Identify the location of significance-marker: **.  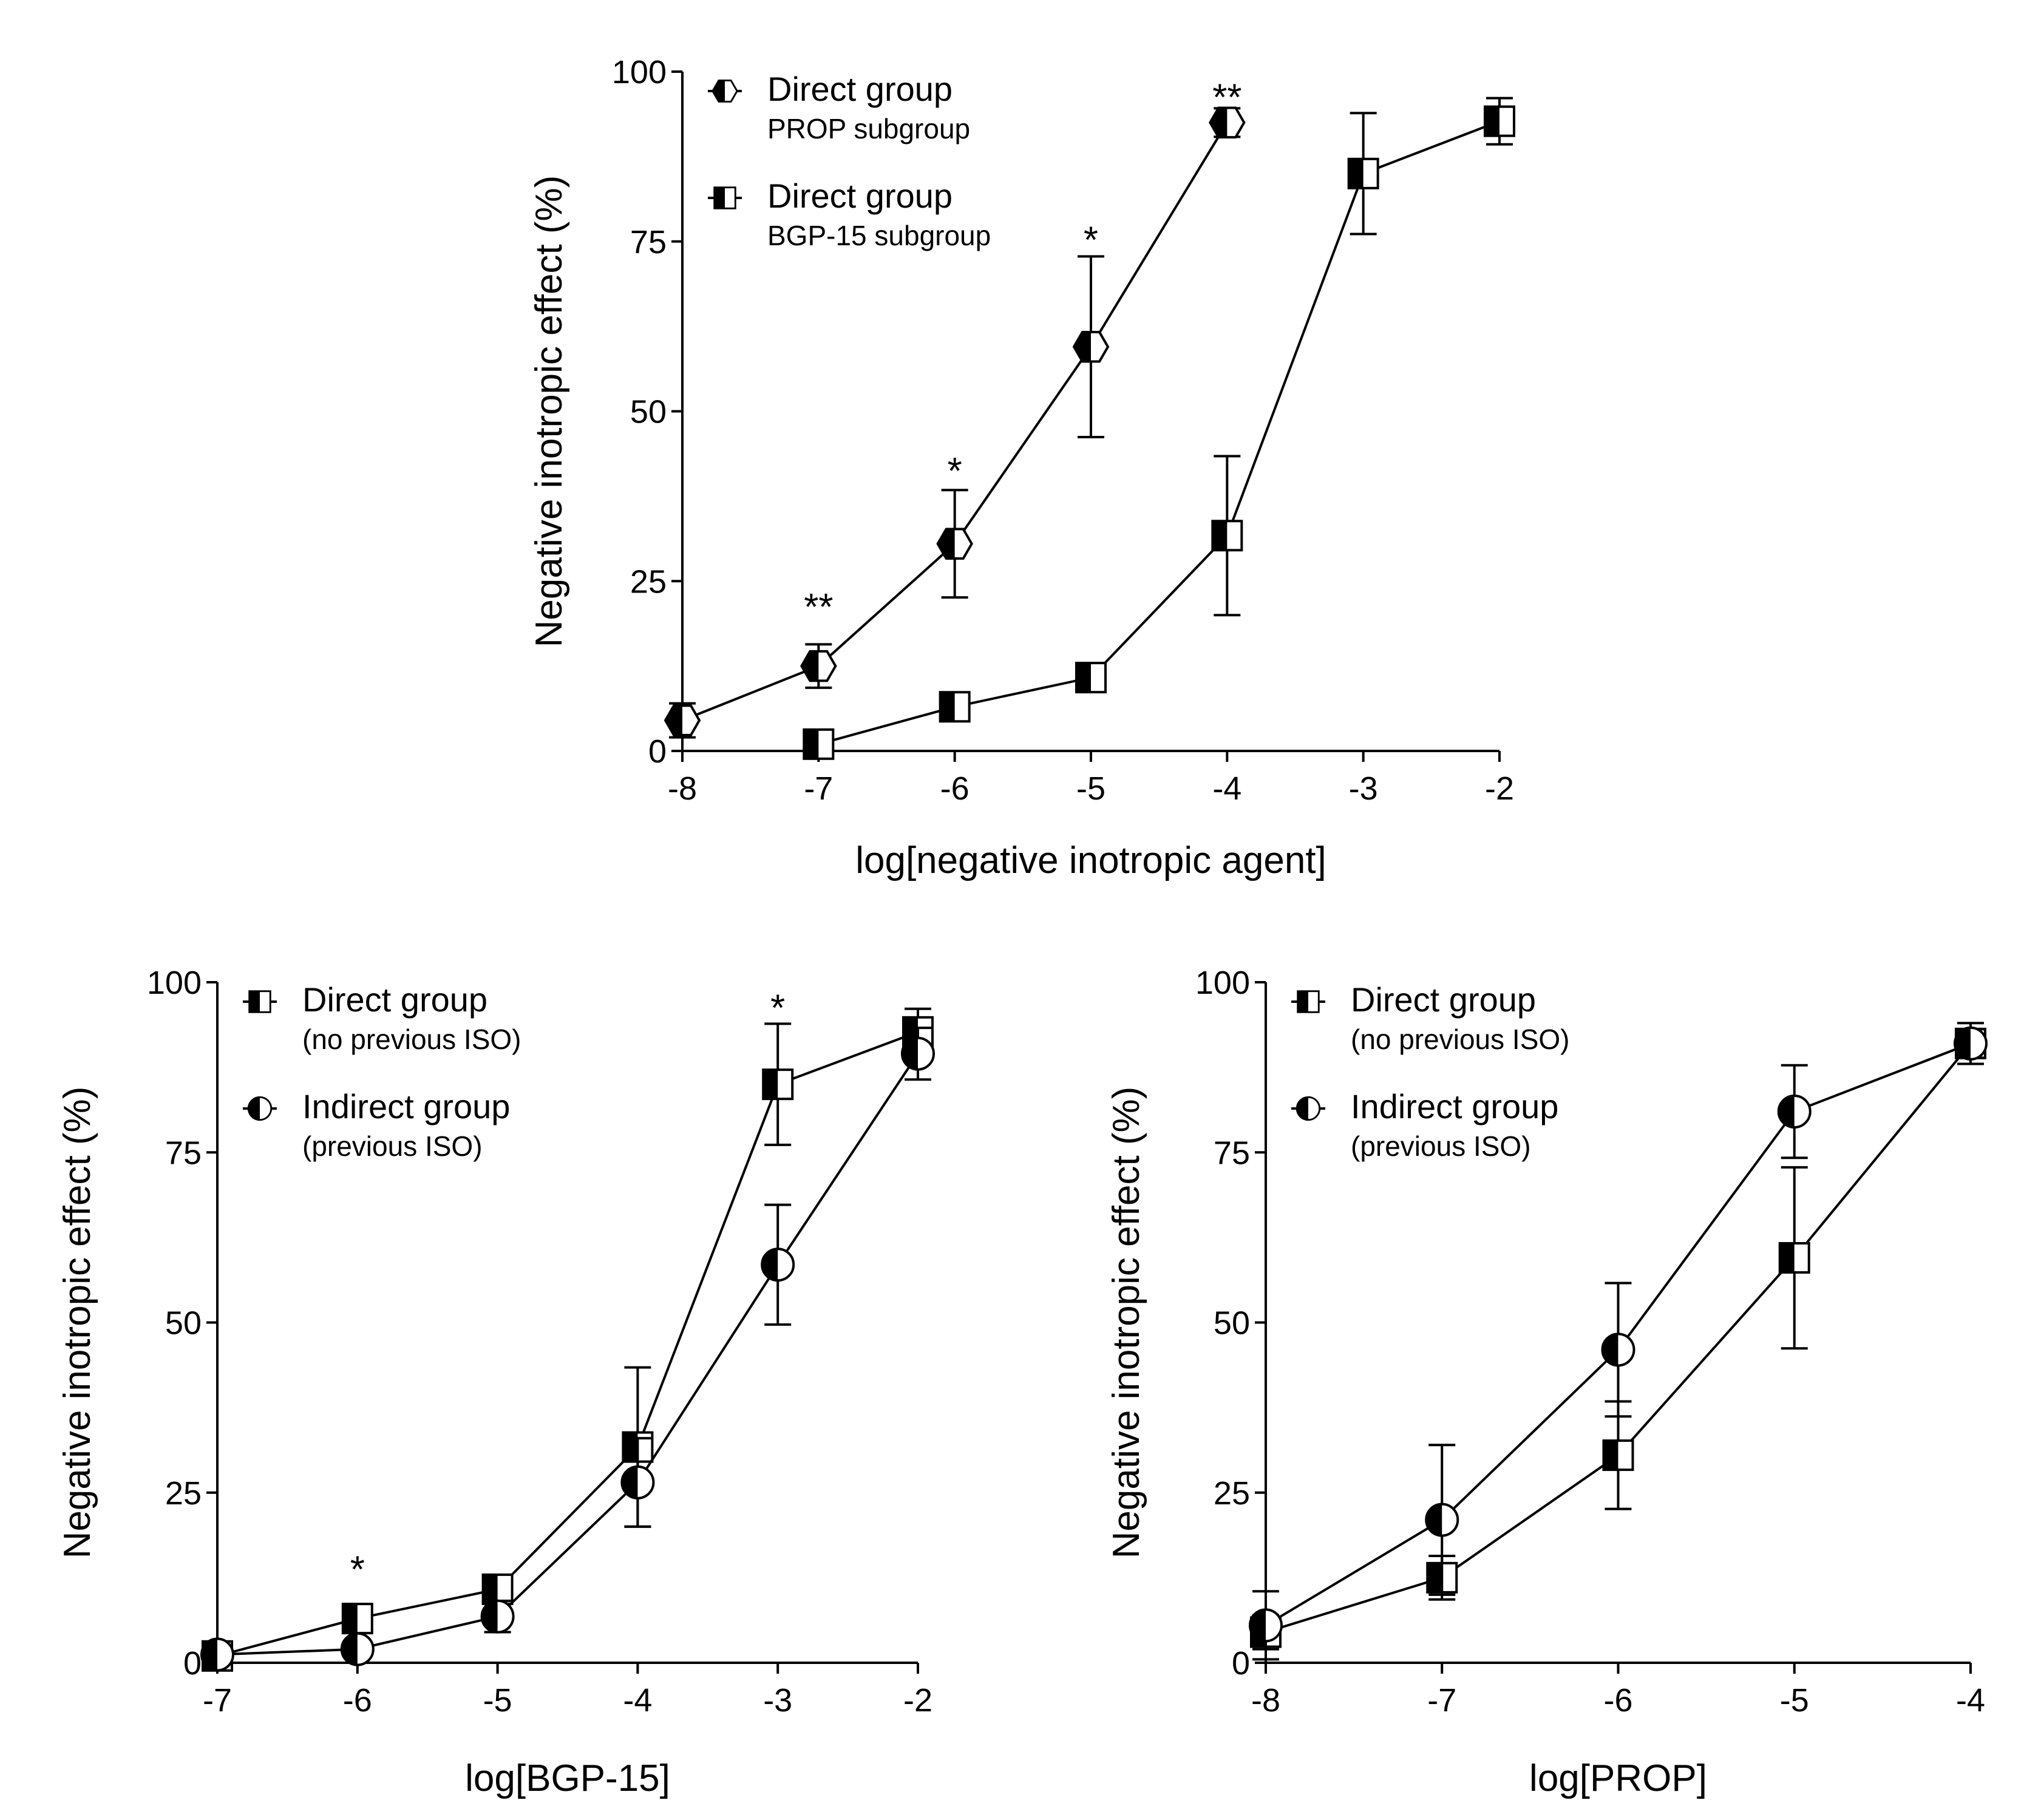
(1226, 98).